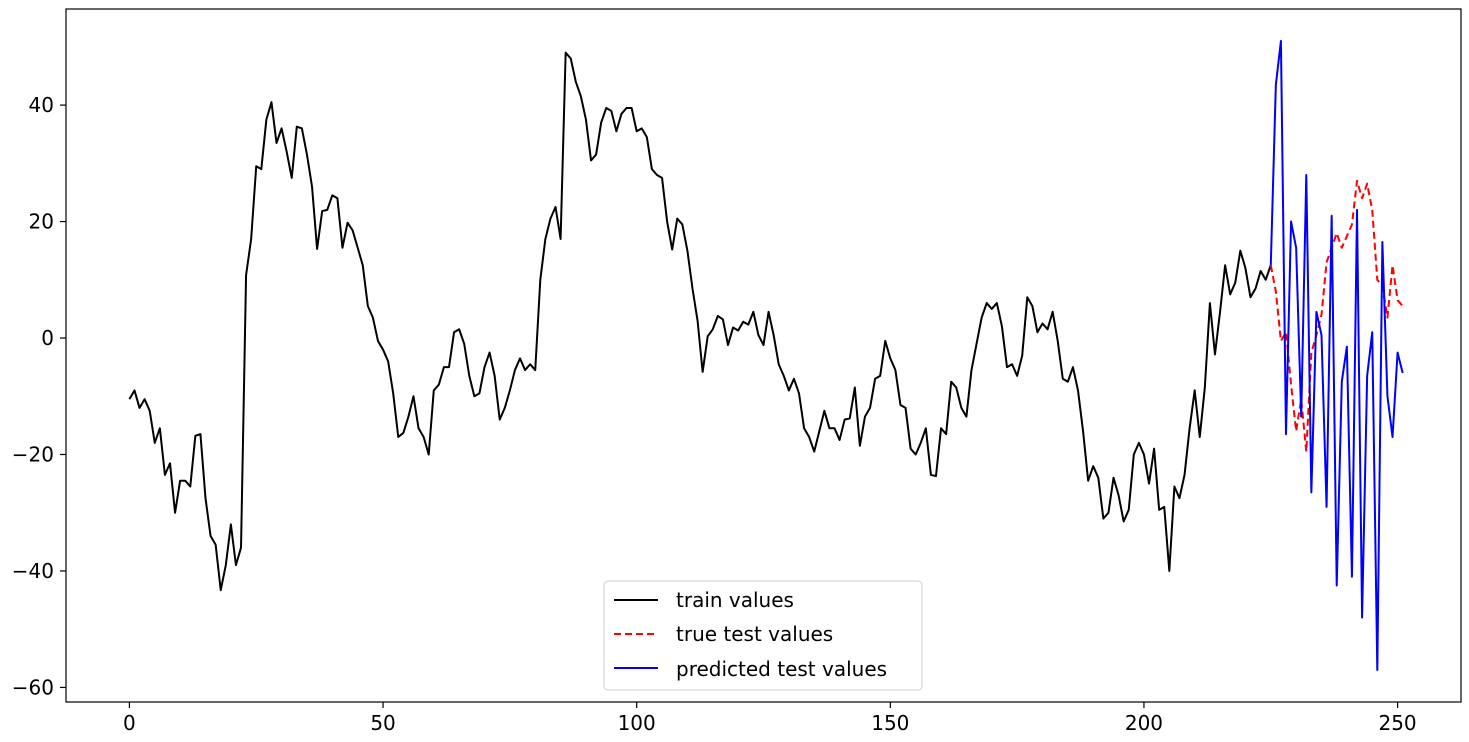 The image size is (1469, 742). Describe the element at coordinates (754, 634) in the screenshot. I see `legend-label-true-test: true test values` at that location.